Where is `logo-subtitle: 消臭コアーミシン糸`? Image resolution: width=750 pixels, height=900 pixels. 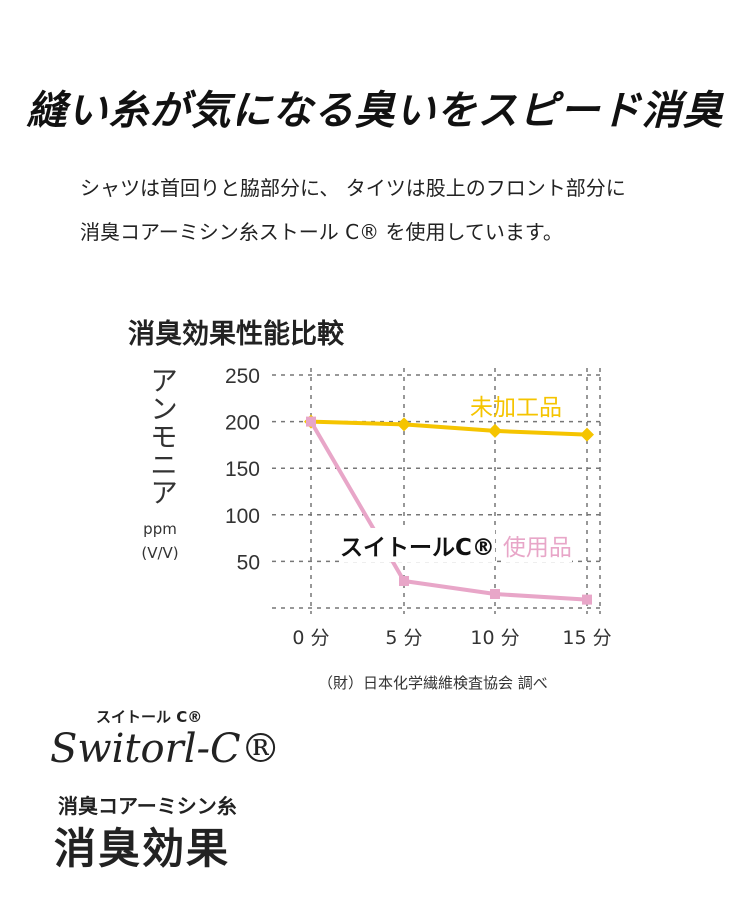
logo-subtitle: 消臭コアーミシン糸 is located at coordinates (147, 806).